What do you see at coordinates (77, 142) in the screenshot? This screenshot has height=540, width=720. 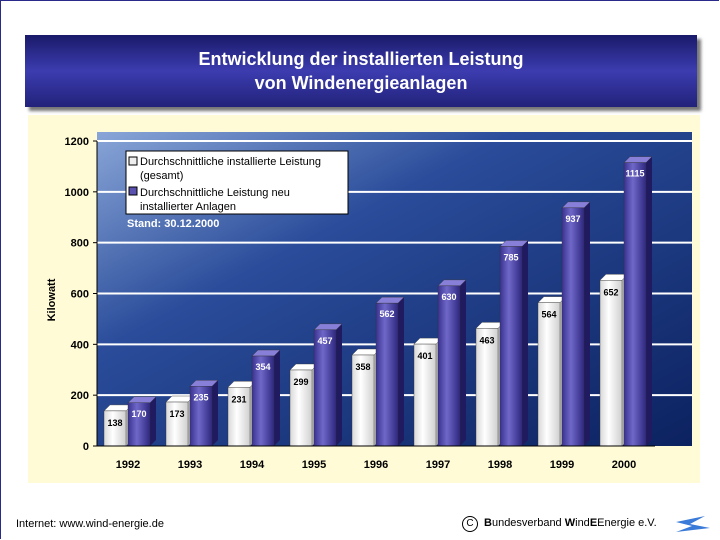 I see `y-tick-label: 1200` at bounding box center [77, 142].